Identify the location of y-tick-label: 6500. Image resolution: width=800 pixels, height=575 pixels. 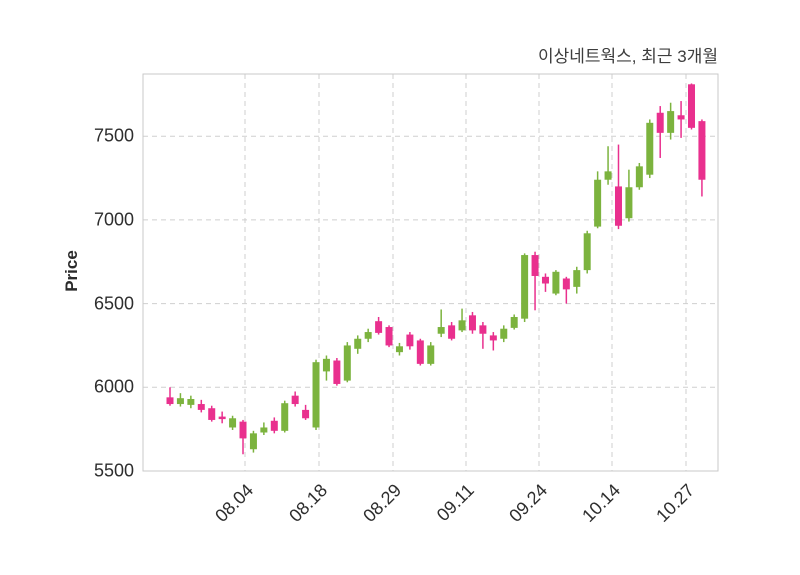
(113, 303).